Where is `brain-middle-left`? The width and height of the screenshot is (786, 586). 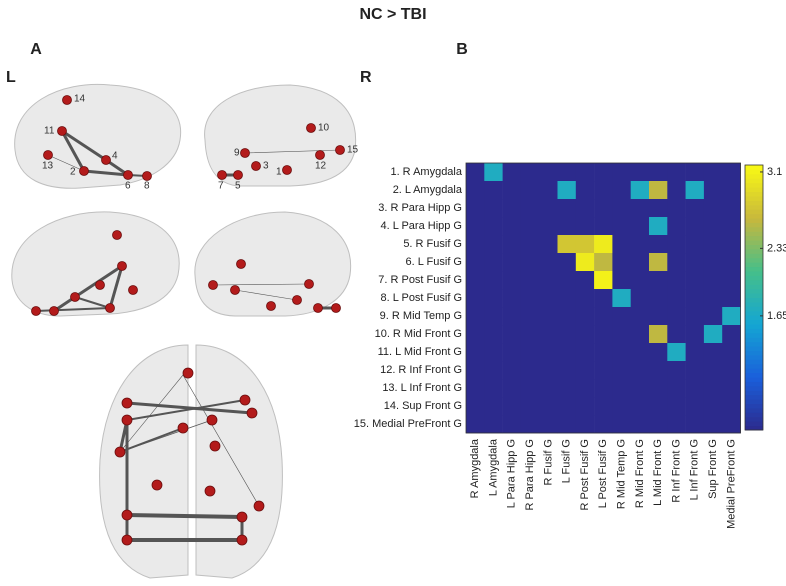 brain-middle-left is located at coordinates (95, 264).